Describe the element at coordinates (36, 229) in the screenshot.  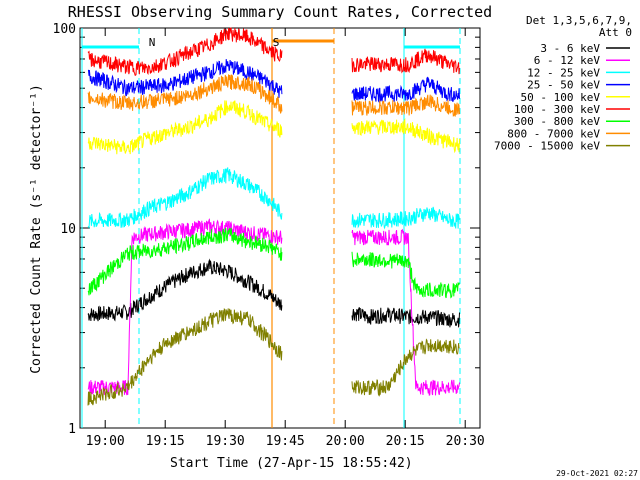
I see `y-axis-label: Corrected Count Rate (s⁻¹ detector⁻¹)` at that location.